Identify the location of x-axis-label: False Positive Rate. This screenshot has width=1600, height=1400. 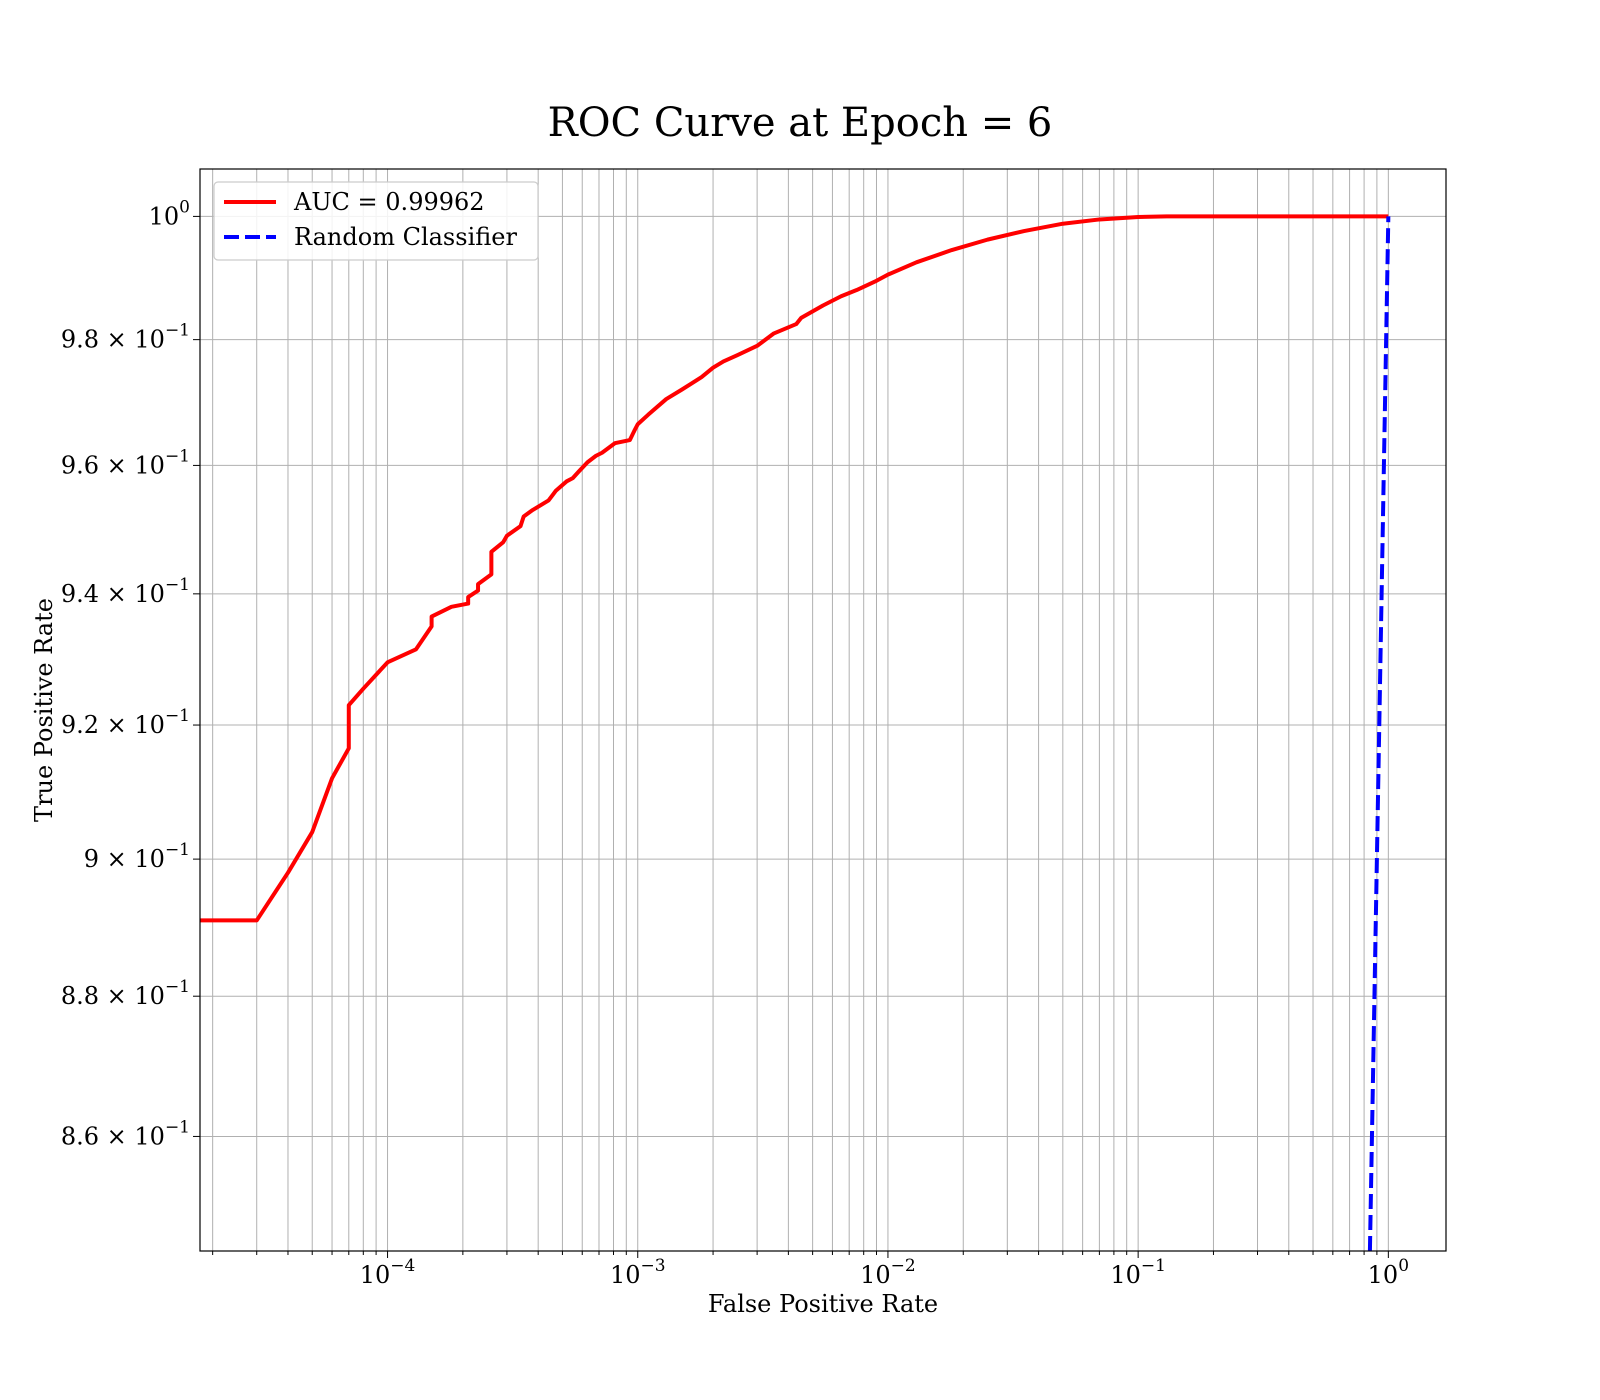
(823, 1304).